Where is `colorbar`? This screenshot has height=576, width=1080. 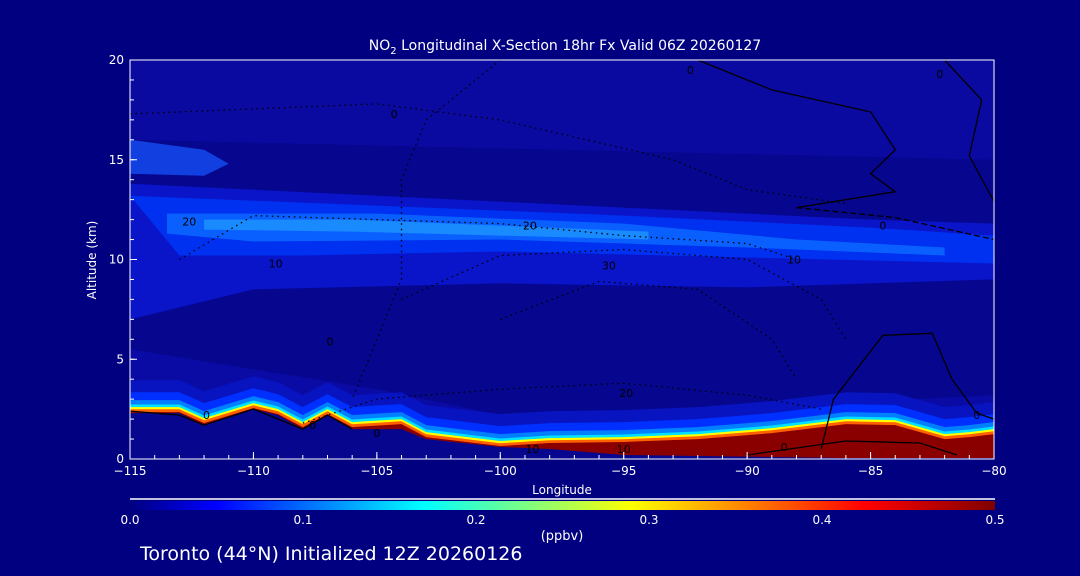 colorbar is located at coordinates (562, 505).